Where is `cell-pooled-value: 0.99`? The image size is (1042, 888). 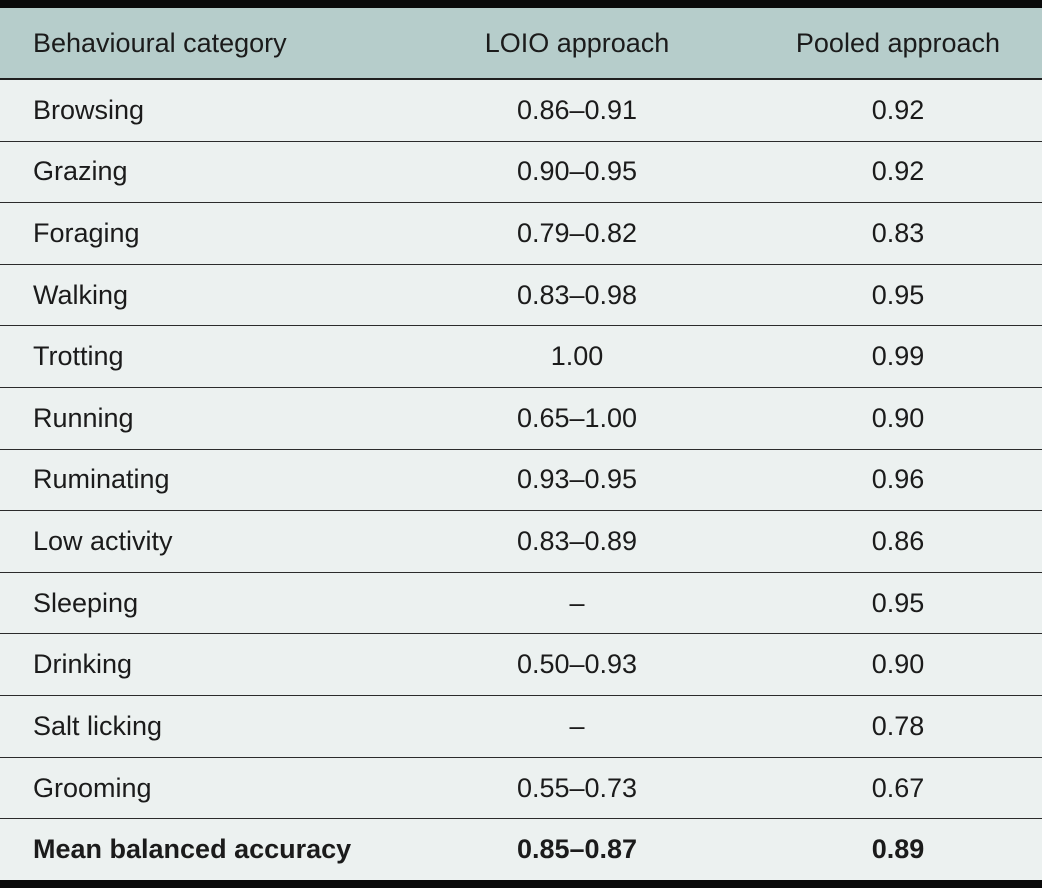 cell-pooled-value: 0.99 is located at coordinates (898, 356).